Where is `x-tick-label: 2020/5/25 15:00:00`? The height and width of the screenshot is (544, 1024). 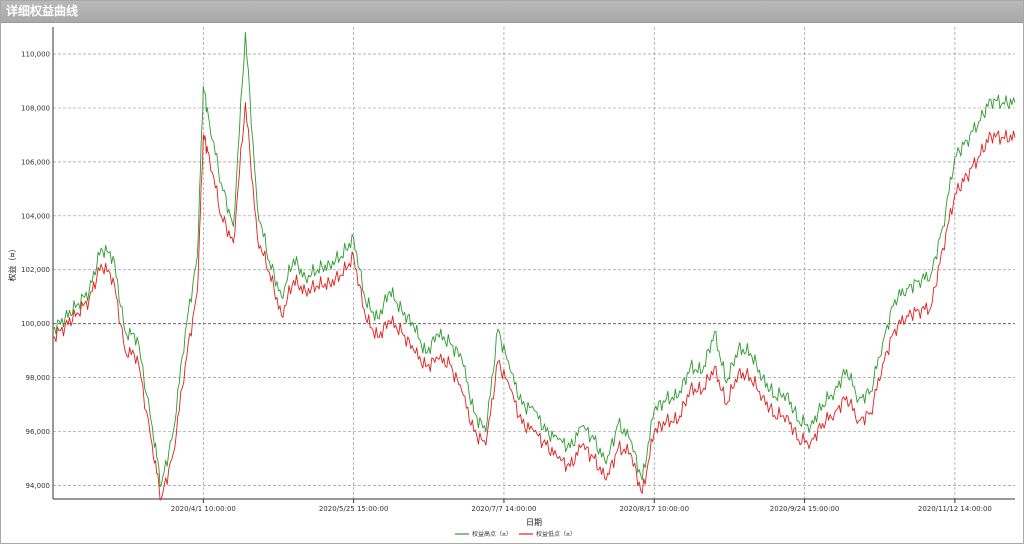
x-tick-label: 2020/5/25 15:00:00 is located at coordinates (354, 509).